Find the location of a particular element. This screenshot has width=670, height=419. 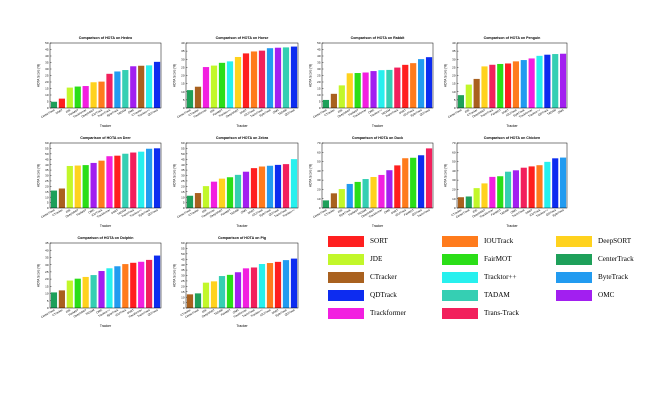

x-axis-label: Tracker is located at coordinates (106, 226).